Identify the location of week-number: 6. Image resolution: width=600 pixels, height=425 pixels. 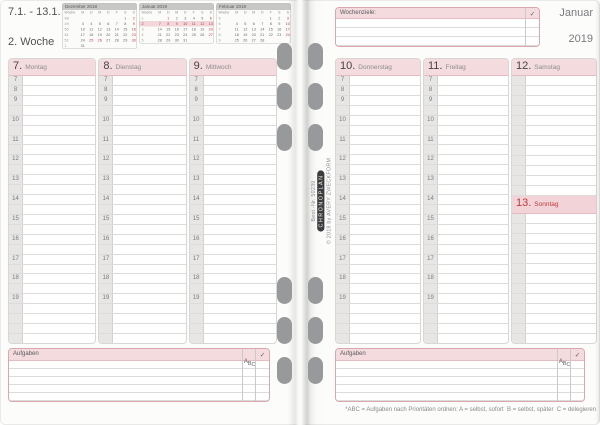
(219, 24).